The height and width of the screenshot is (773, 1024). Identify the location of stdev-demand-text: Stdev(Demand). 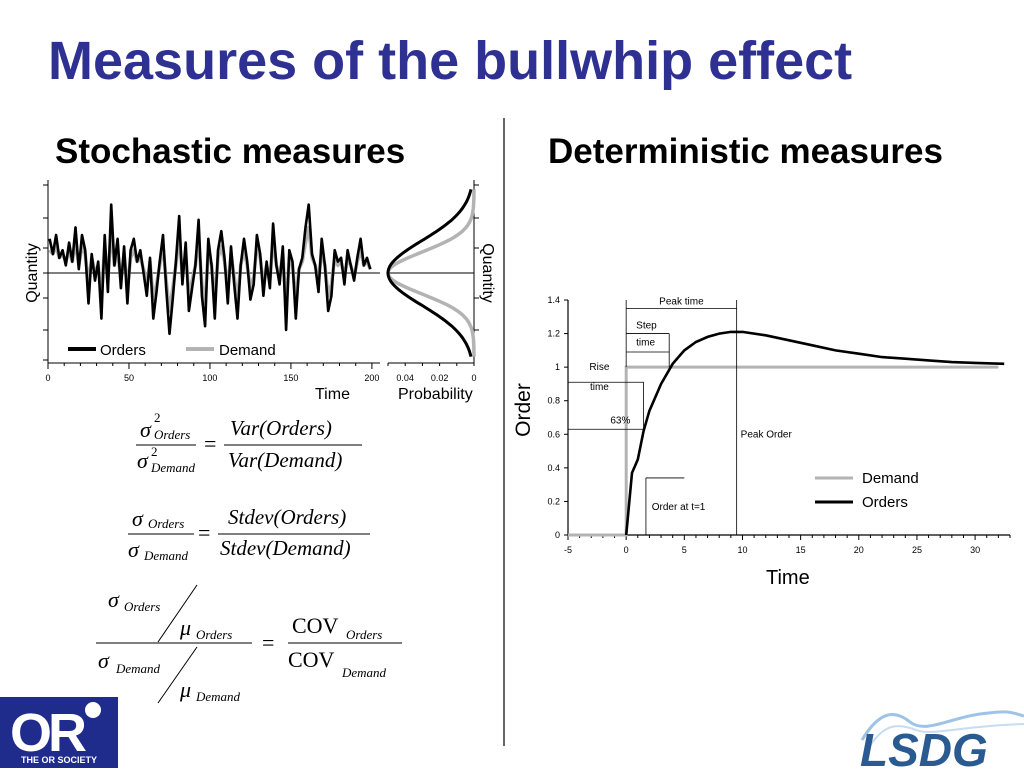
(285, 548).